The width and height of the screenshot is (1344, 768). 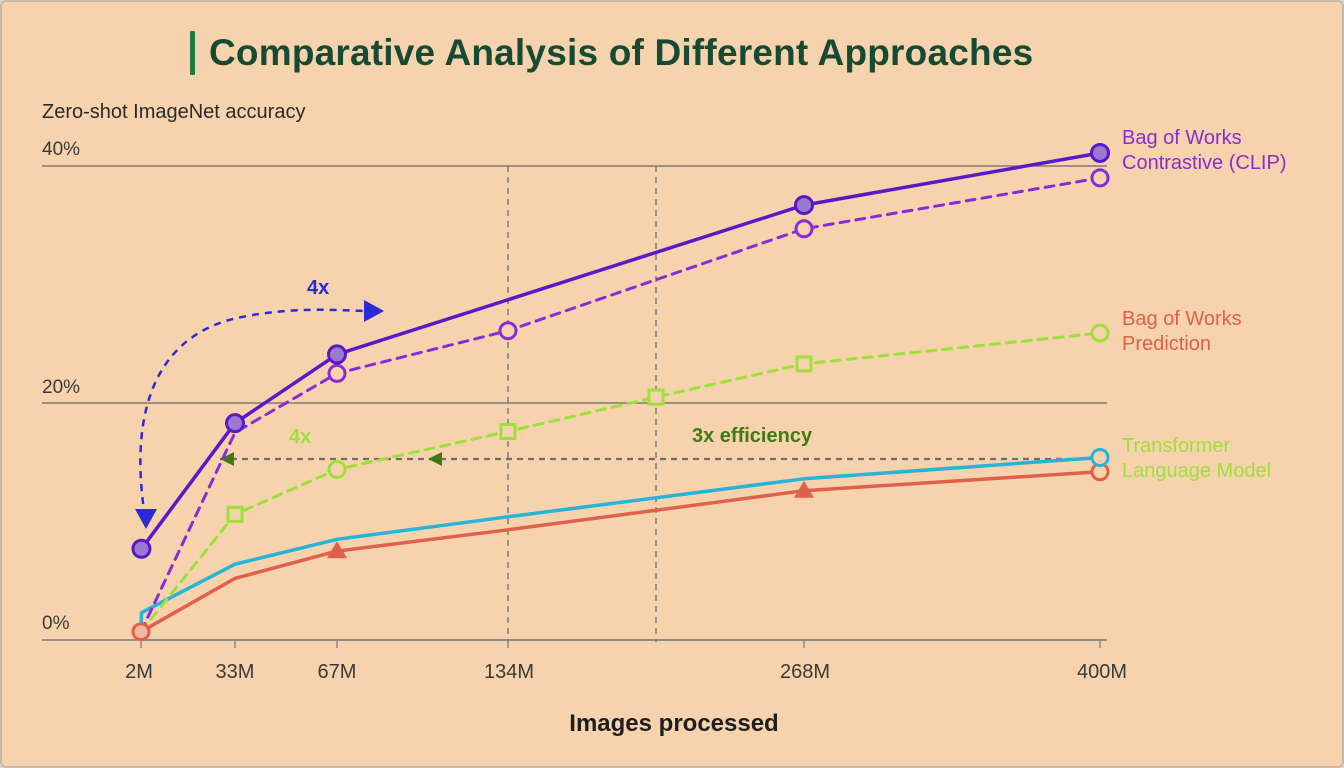 What do you see at coordinates (174, 112) in the screenshot?
I see `y-axis-label: Zero-shot ImageNet accuracy` at bounding box center [174, 112].